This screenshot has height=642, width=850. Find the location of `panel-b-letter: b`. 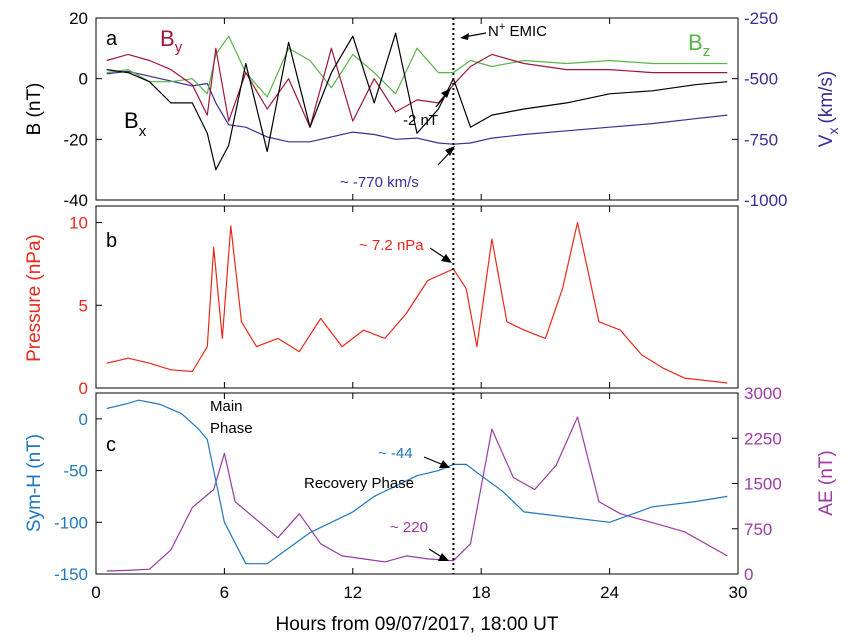

panel-b-letter: b is located at coordinates (111, 241).